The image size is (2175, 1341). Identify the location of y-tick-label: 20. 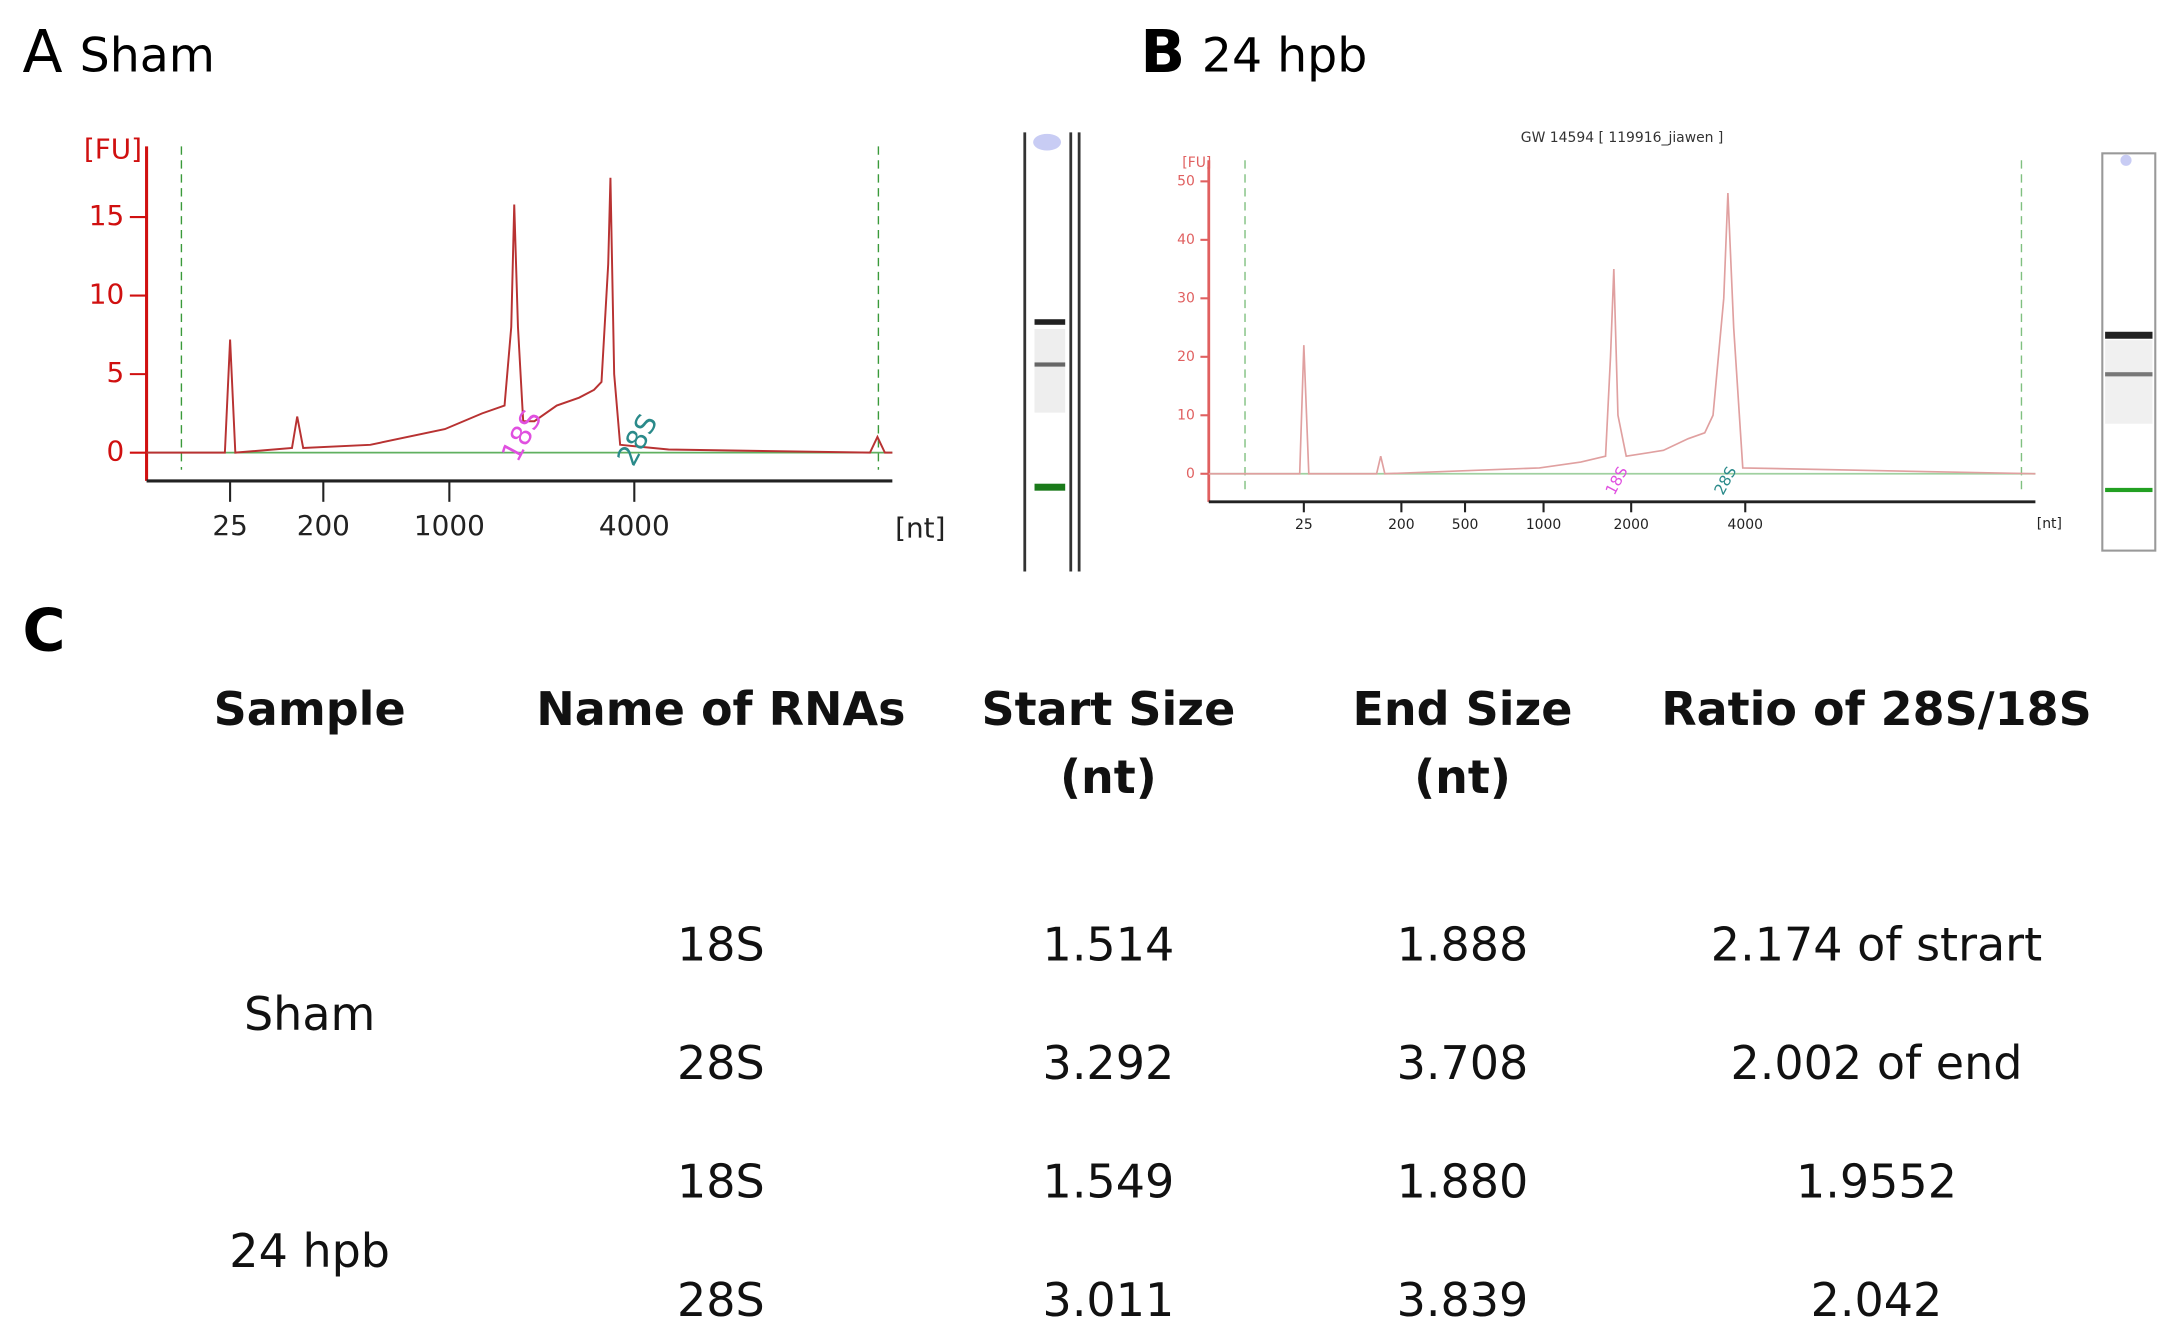
(1186, 357).